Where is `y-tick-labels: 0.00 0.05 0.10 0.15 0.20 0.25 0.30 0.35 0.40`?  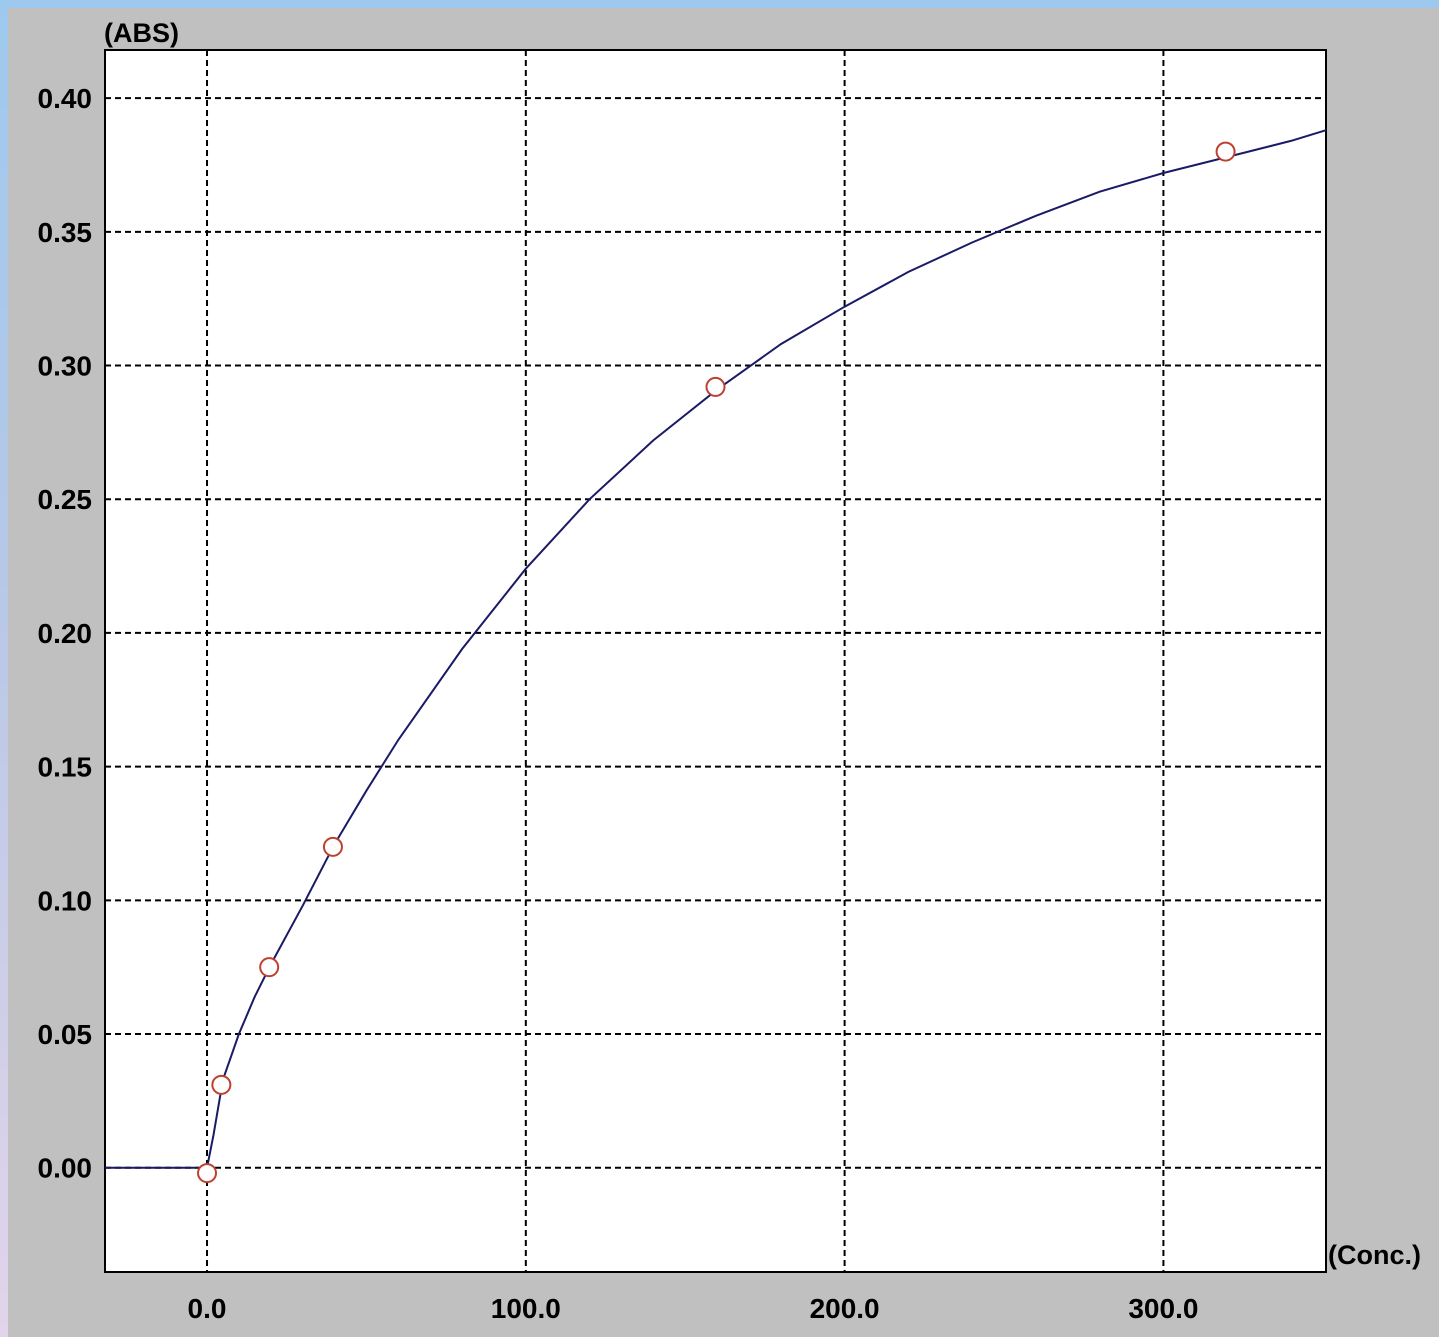 y-tick-labels: 0.00 0.05 0.10 0.15 0.20 0.25 0.30 0.35 0.40 is located at coordinates (65, 633).